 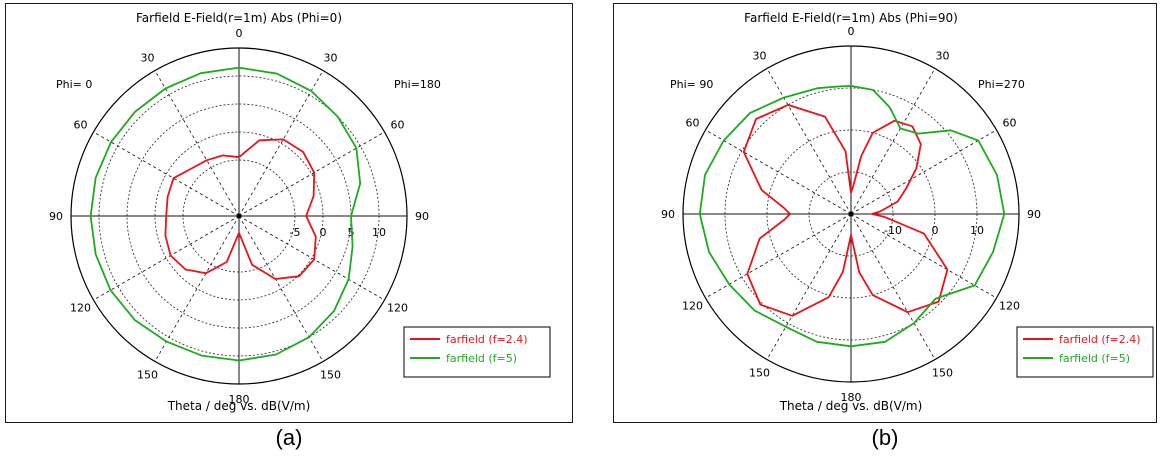 I want to click on phi-right-label: Phi=180, so click(x=417, y=84).